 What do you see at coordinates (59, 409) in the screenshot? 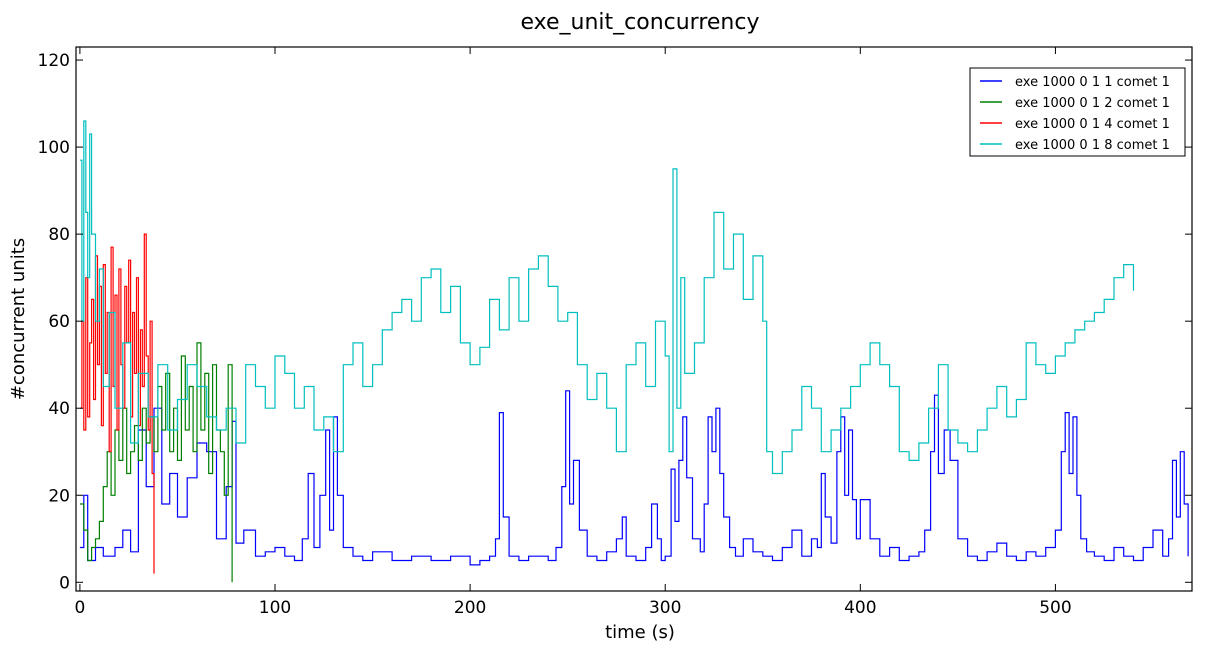
I see `y-tick-label: 40` at bounding box center [59, 409].